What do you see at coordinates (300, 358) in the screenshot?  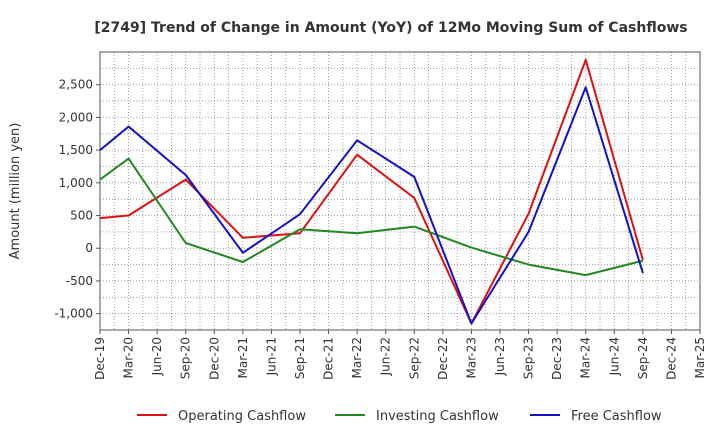 I see `x-tick-label: Sep-21` at bounding box center [300, 358].